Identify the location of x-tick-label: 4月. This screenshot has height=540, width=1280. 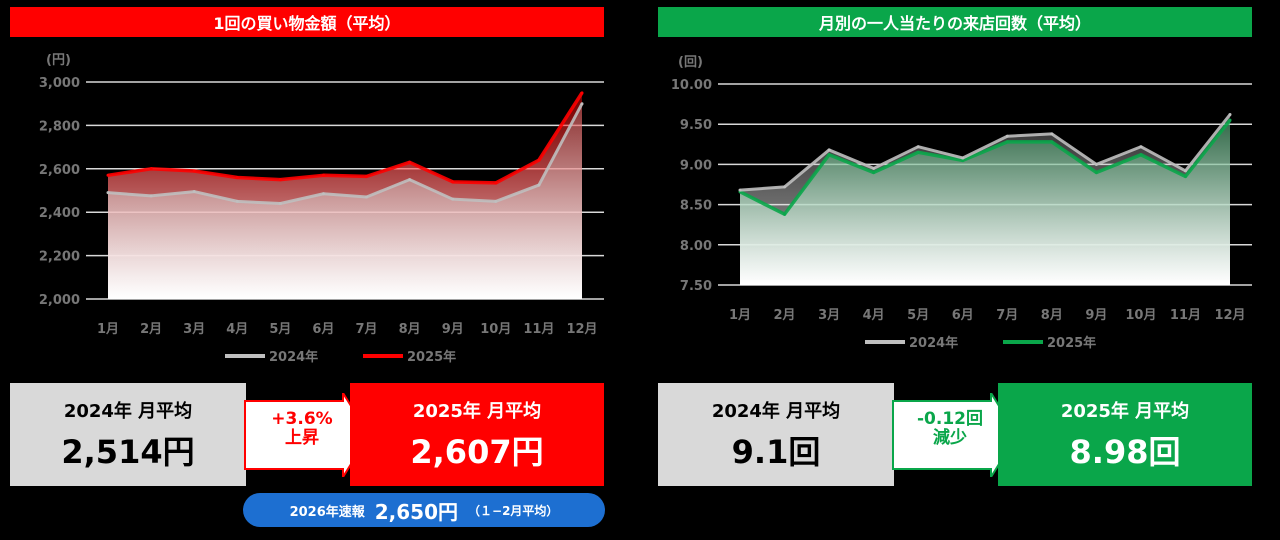
(237, 329).